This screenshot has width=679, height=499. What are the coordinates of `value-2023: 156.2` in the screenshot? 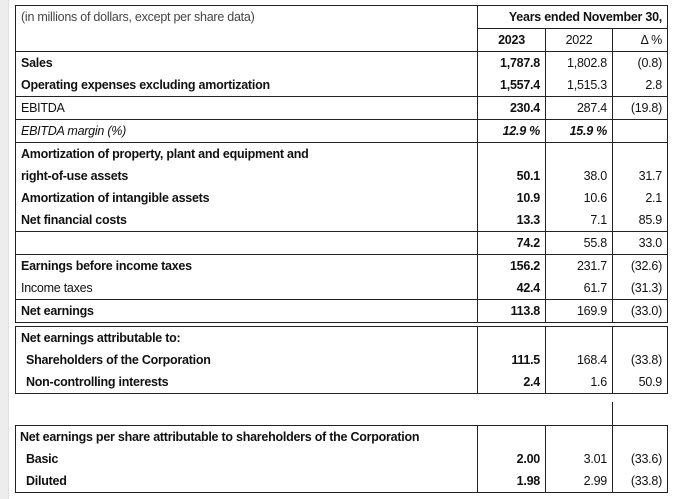 It's located at (511, 265).